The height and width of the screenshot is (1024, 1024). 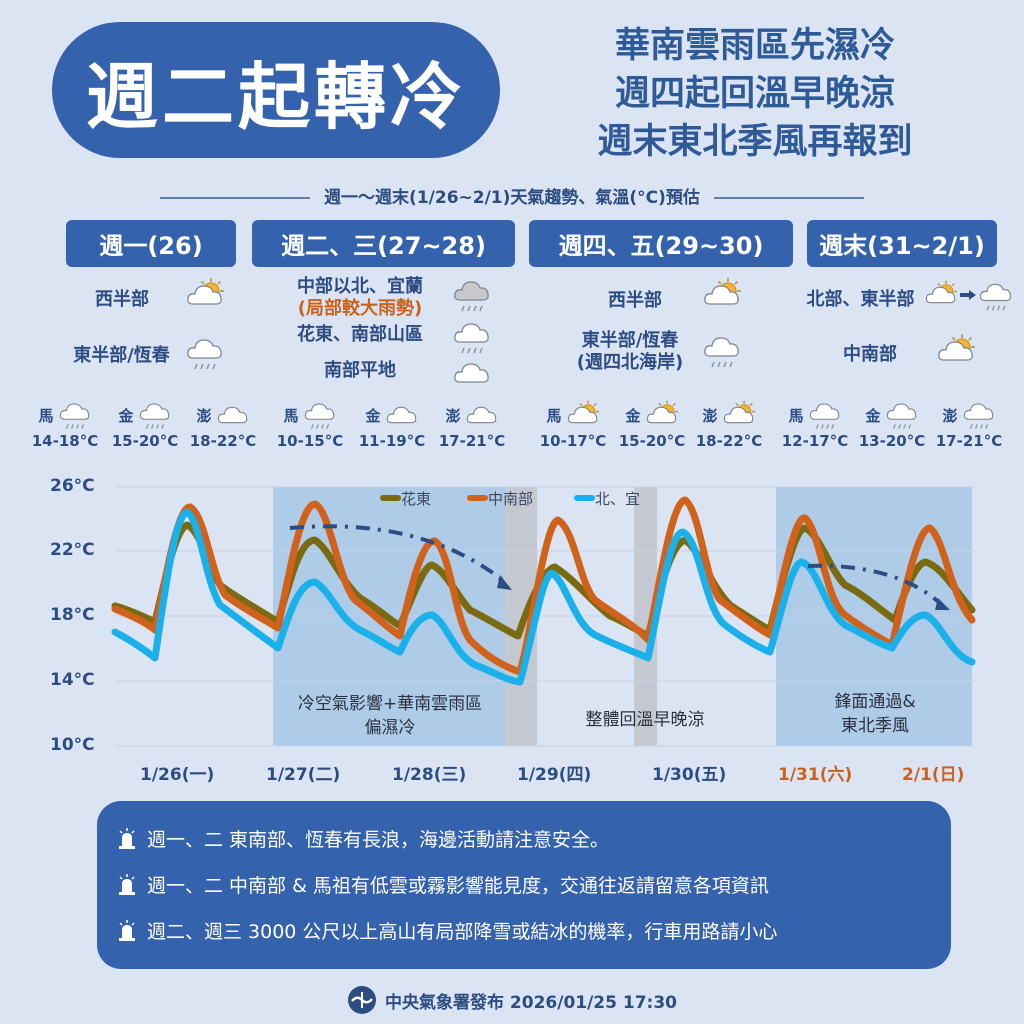 What do you see at coordinates (390, 716) in the screenshot?
I see `annotation-cold-period: 冷空氣影響+華南雲雨區 偏濕冷` at bounding box center [390, 716].